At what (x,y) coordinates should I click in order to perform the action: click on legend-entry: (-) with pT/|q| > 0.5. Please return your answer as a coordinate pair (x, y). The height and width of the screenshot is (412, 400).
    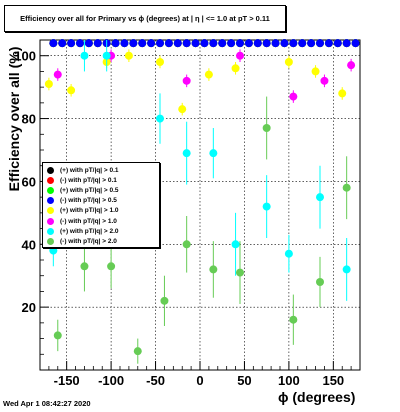
    Looking at the image, I should click on (101, 201).